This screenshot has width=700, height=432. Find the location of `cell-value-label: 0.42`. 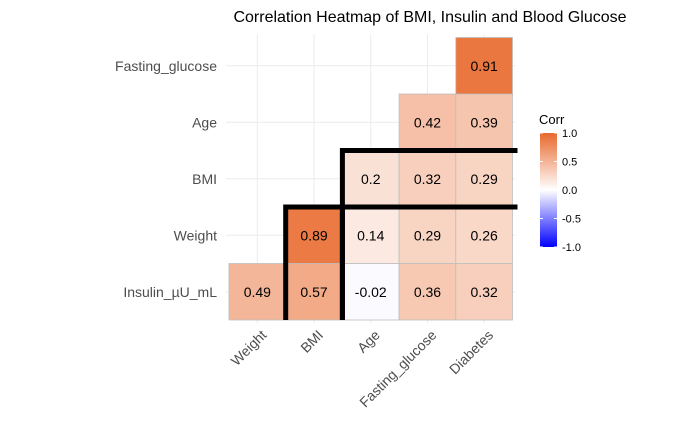

cell-value-label: 0.42 is located at coordinates (427, 122).